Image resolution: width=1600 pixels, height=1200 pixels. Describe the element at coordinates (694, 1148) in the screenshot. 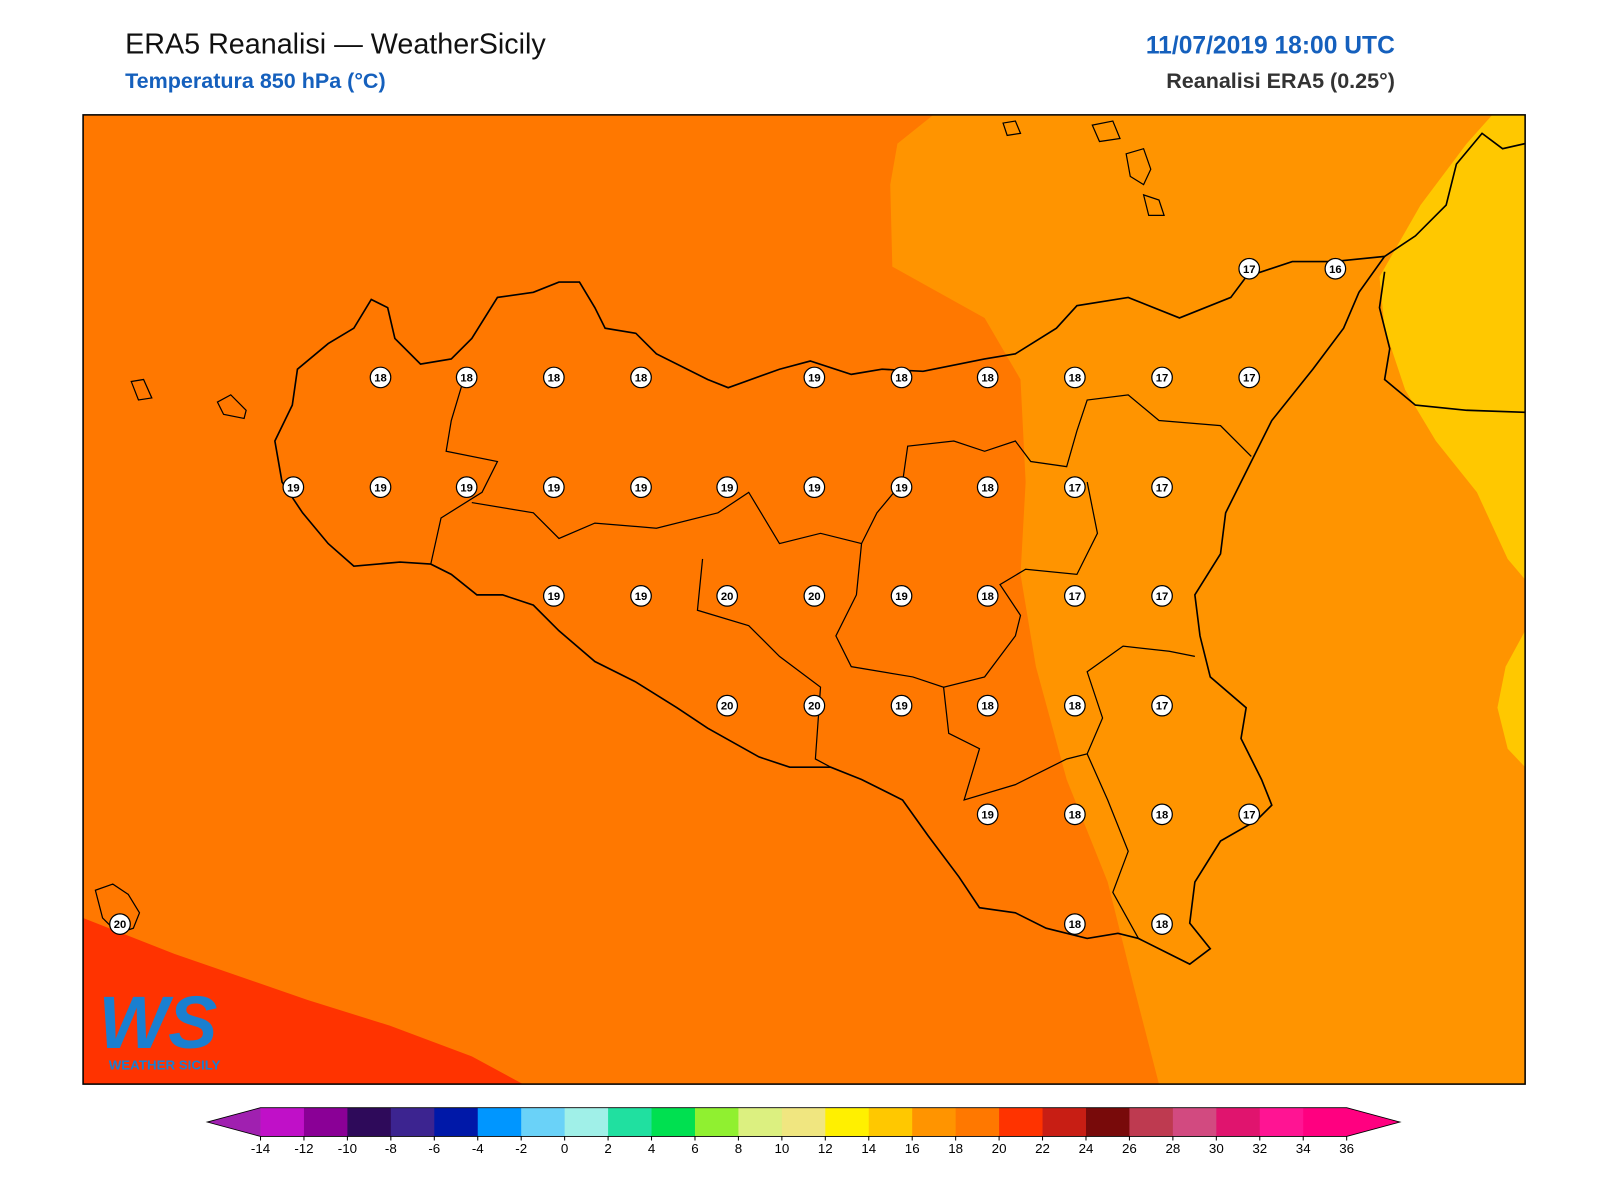

I see `colorbar-tick-label: 6` at that location.